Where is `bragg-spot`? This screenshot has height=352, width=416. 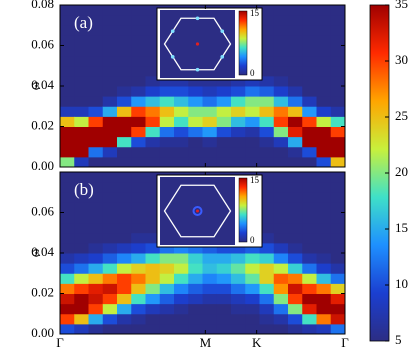 bragg-spot is located at coordinates (172, 57).